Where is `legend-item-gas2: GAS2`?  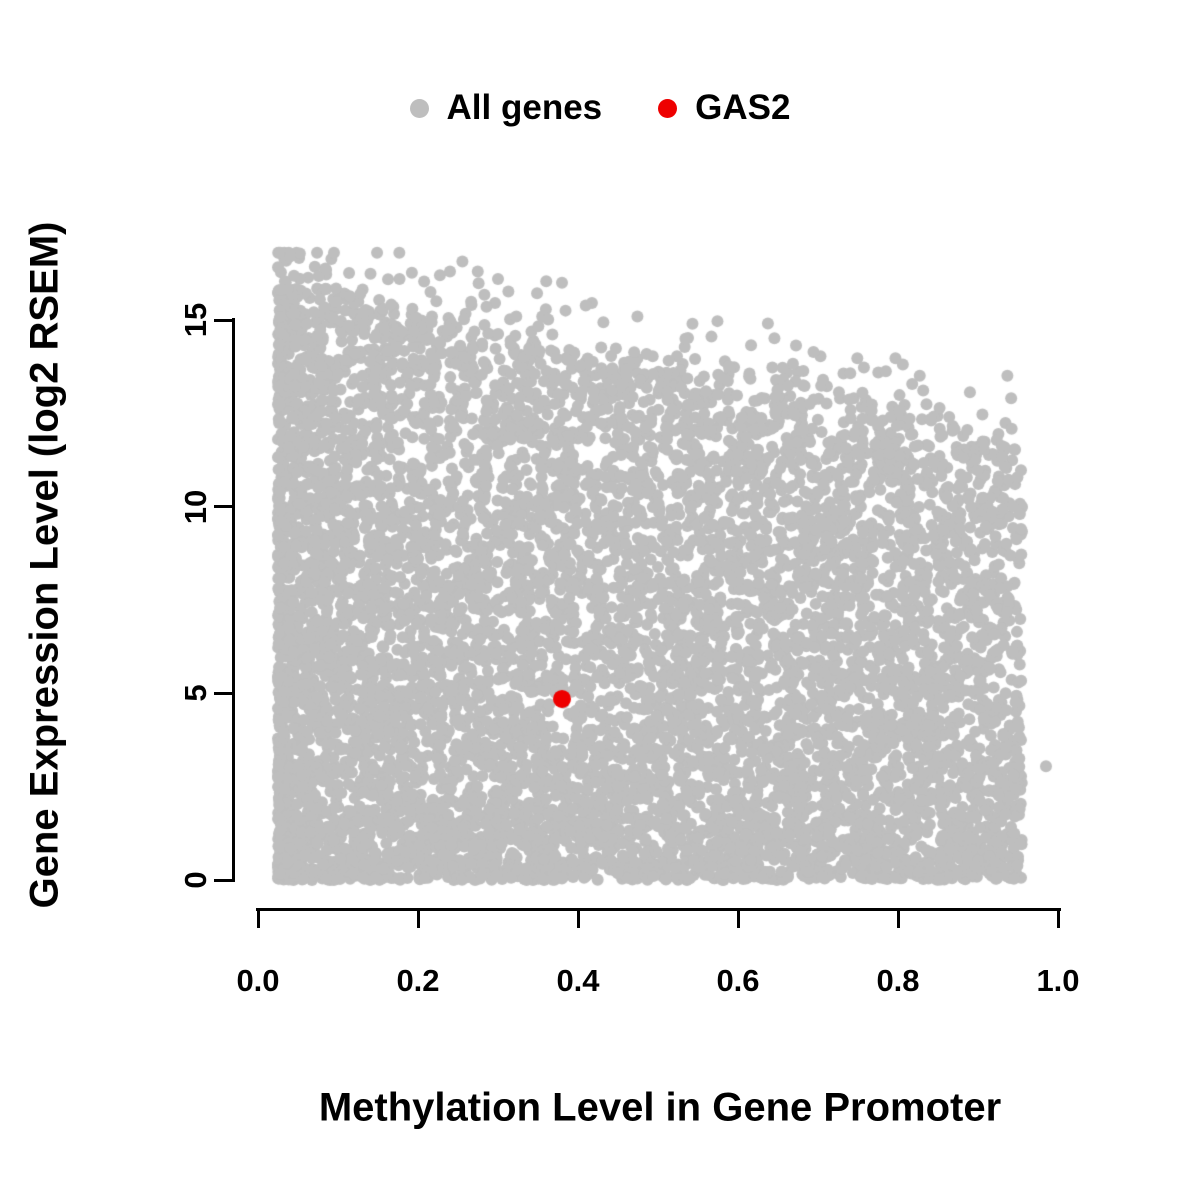
legend-item-gas2: GAS2 is located at coordinates (724, 108).